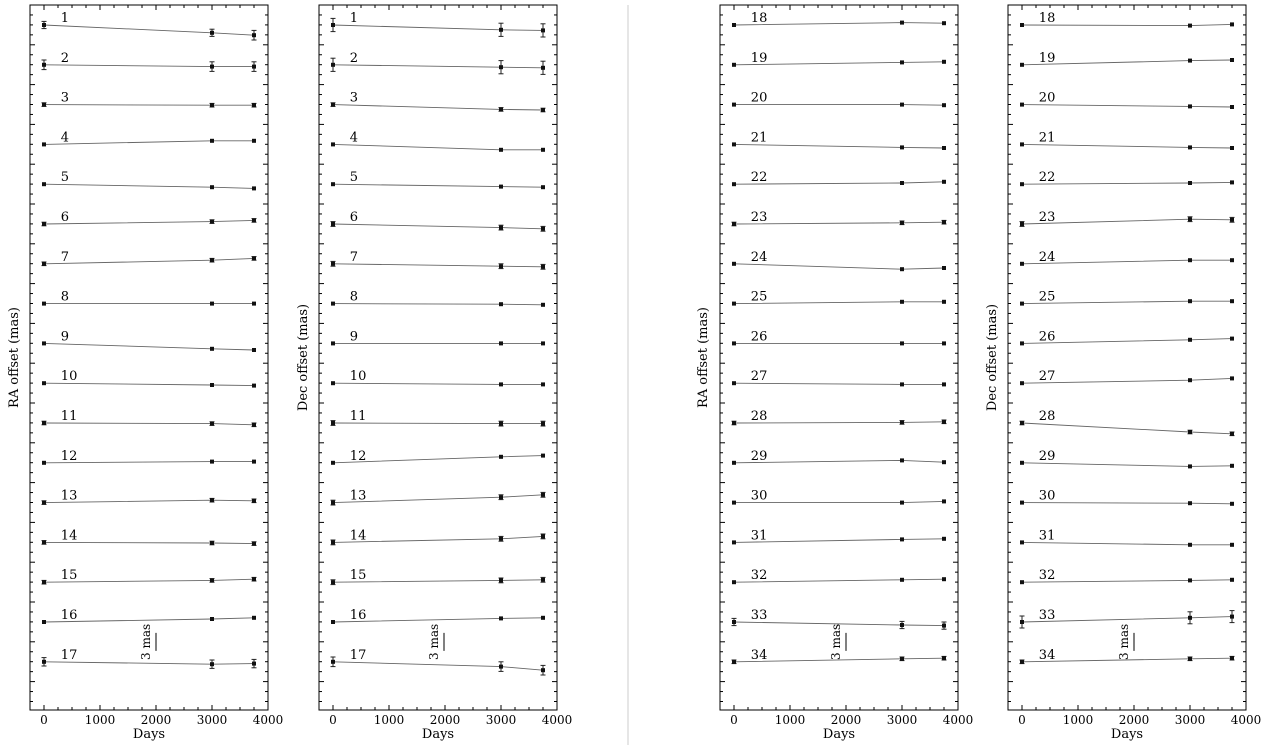 The width and height of the screenshot is (1270, 746). What do you see at coordinates (358, 655) in the screenshot?
I see `series-label: 17` at bounding box center [358, 655].